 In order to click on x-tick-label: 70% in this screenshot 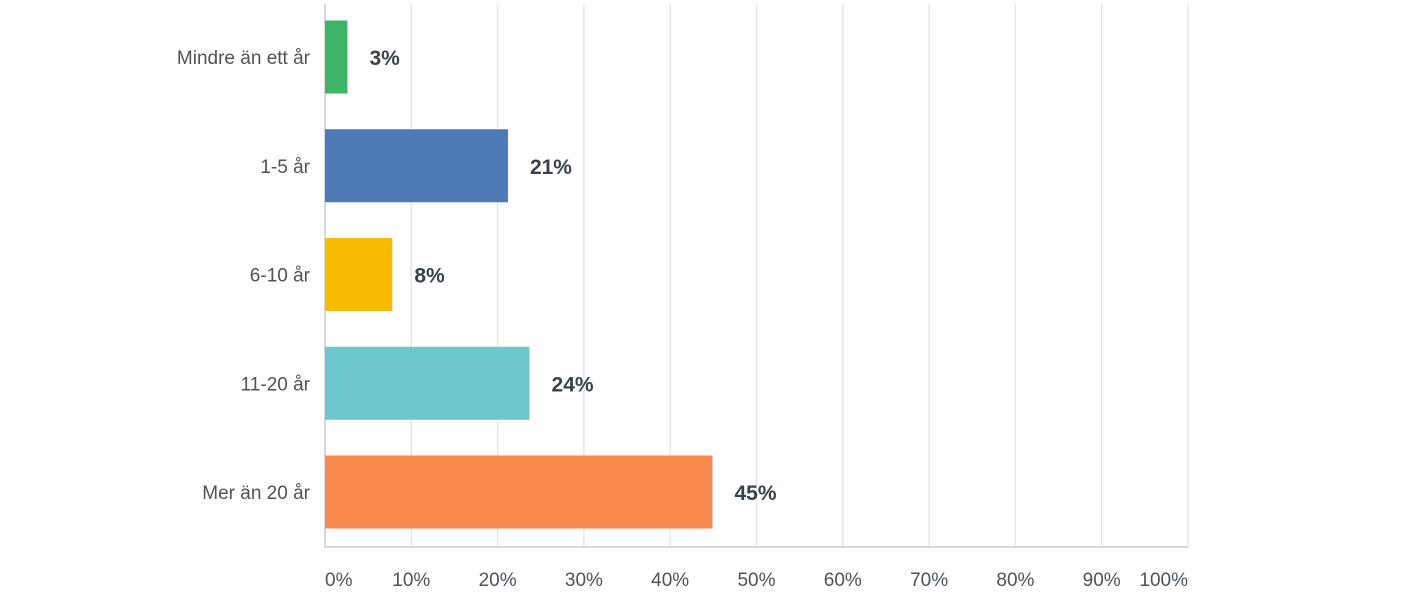, I will do `click(929, 580)`.